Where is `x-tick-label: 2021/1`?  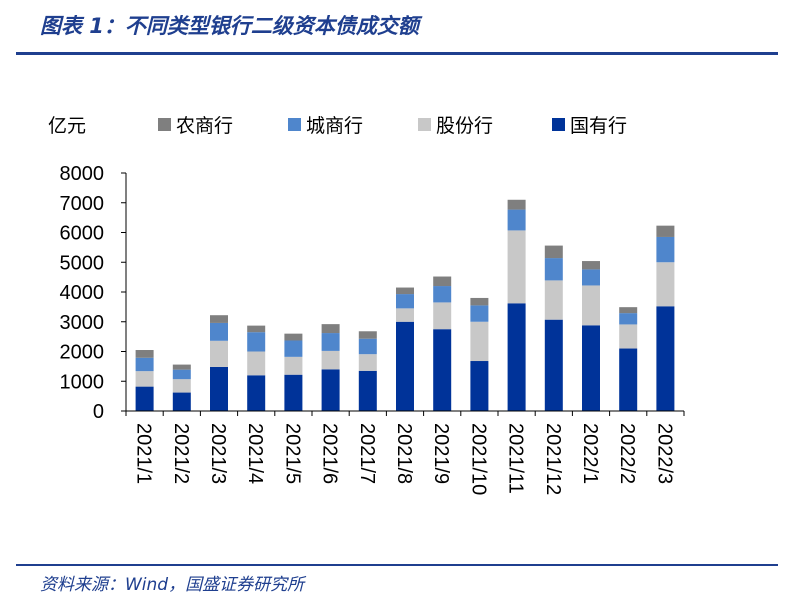
x-tick-label: 2021/1 is located at coordinates (144, 453).